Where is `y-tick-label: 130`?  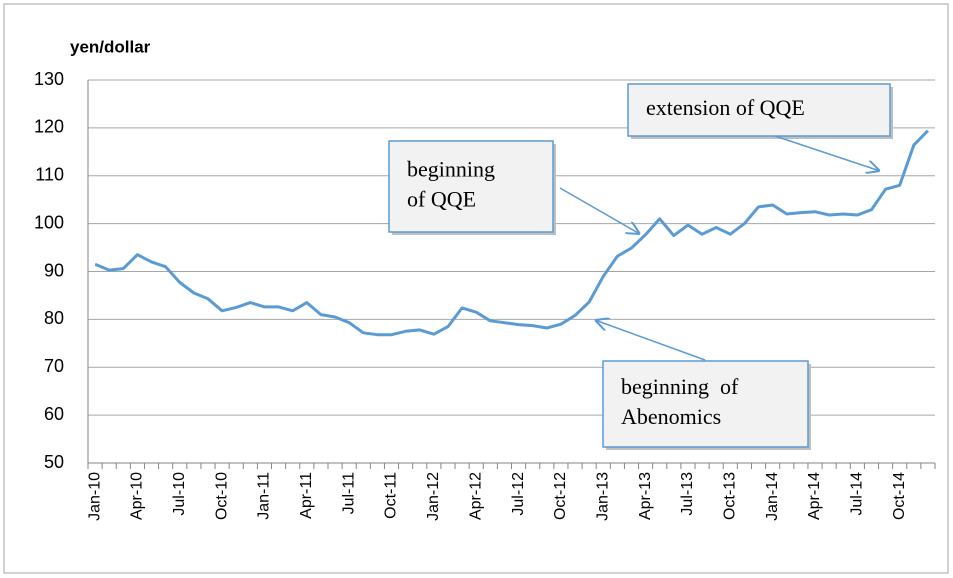 y-tick-label: 130 is located at coordinates (49, 79).